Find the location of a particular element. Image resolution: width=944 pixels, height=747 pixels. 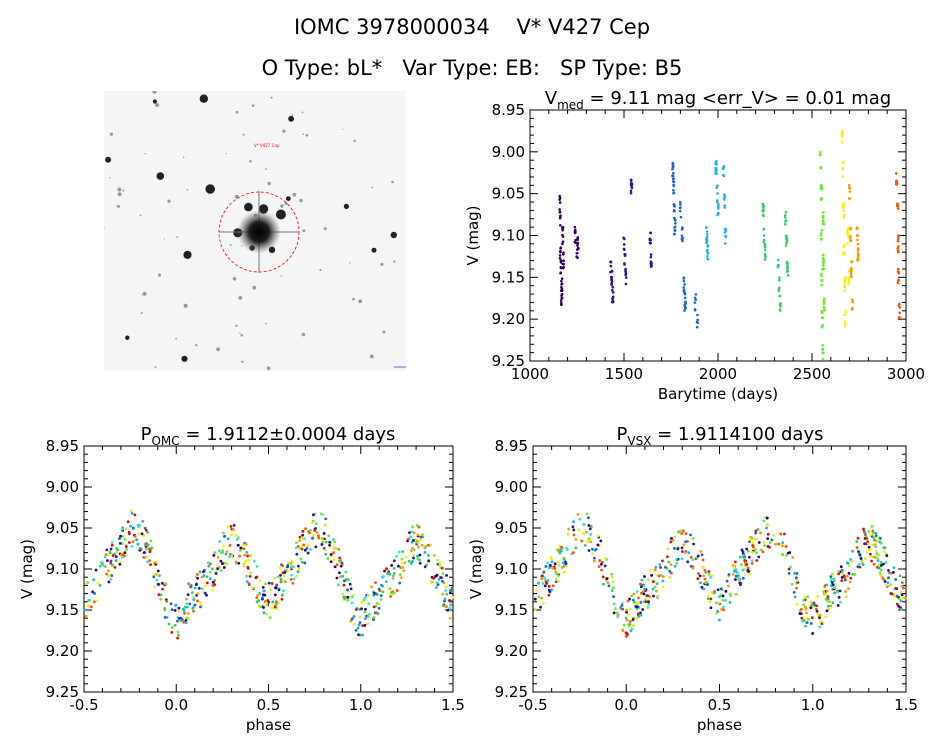

panel-title: POMC = 1.9112±0.0004 days is located at coordinates (268, 436).